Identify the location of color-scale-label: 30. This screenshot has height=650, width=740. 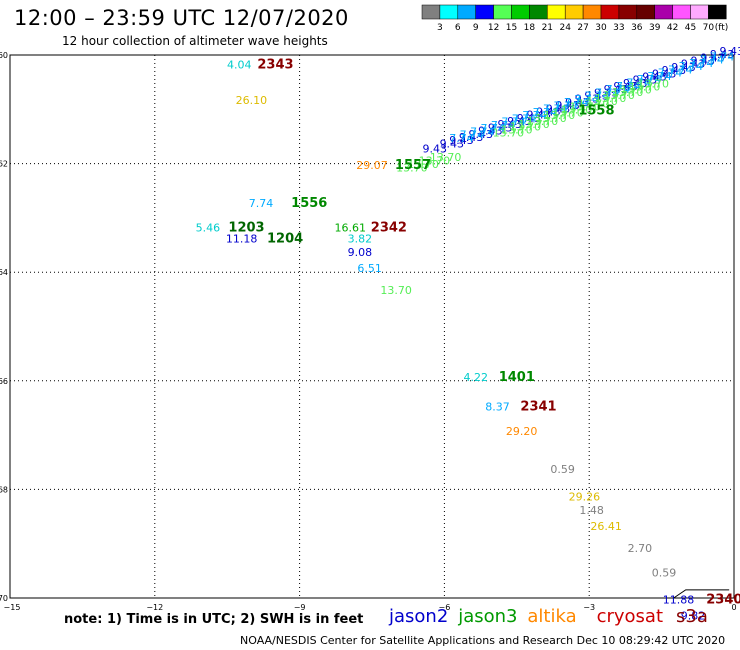
(601, 28).